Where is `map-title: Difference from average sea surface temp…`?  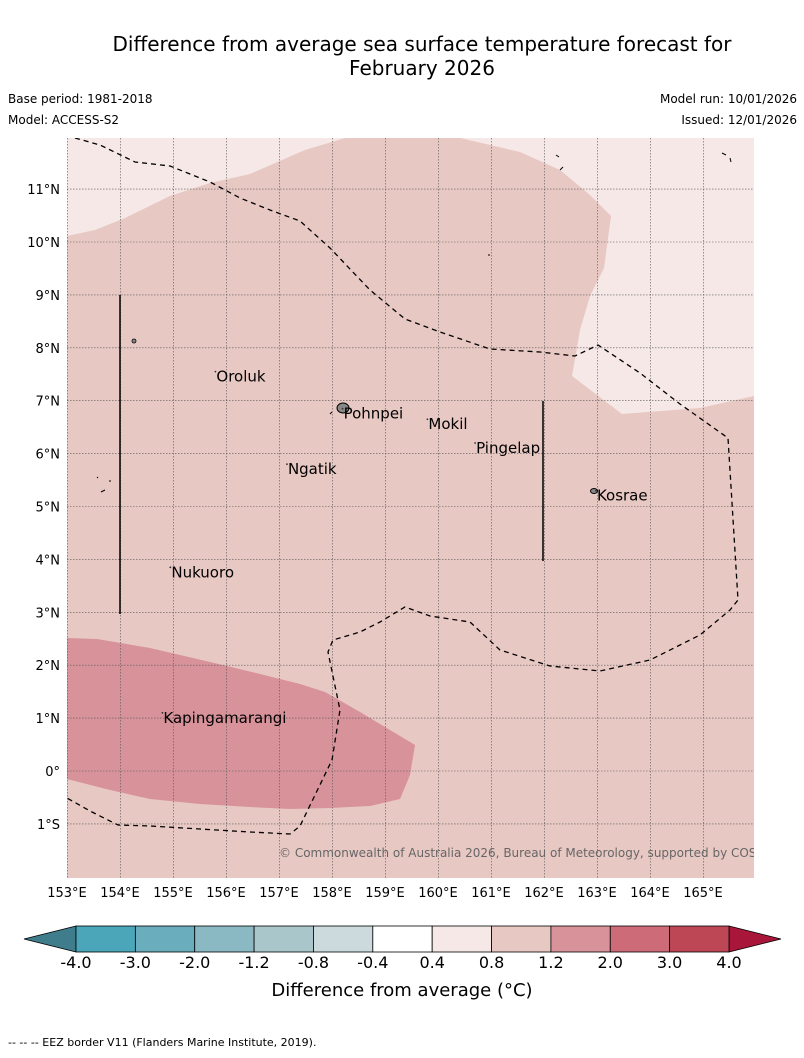
map-title: Difference from average sea surface temp… is located at coordinates (402, 56).